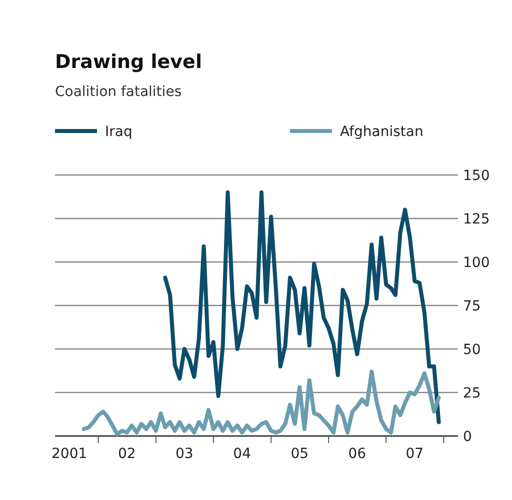  I want to click on x-tick-label: 05, so click(299, 454).